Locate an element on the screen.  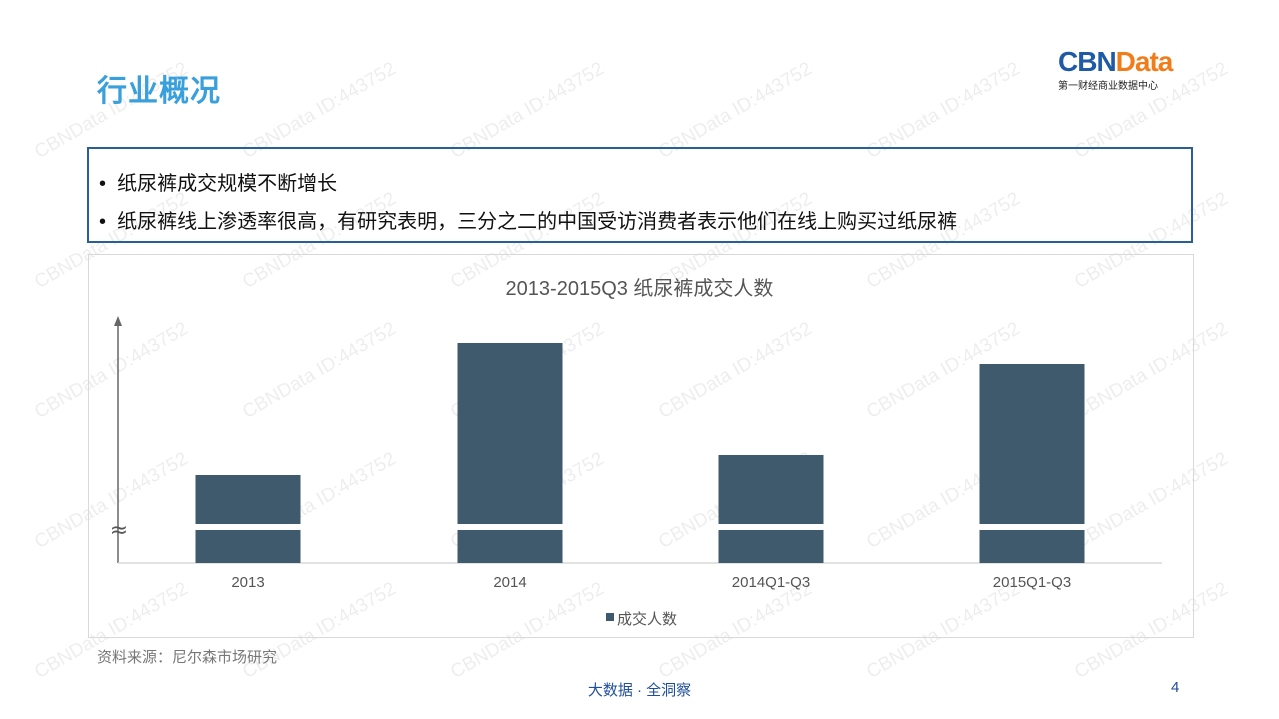
page-number: 4 is located at coordinates (1175, 687).